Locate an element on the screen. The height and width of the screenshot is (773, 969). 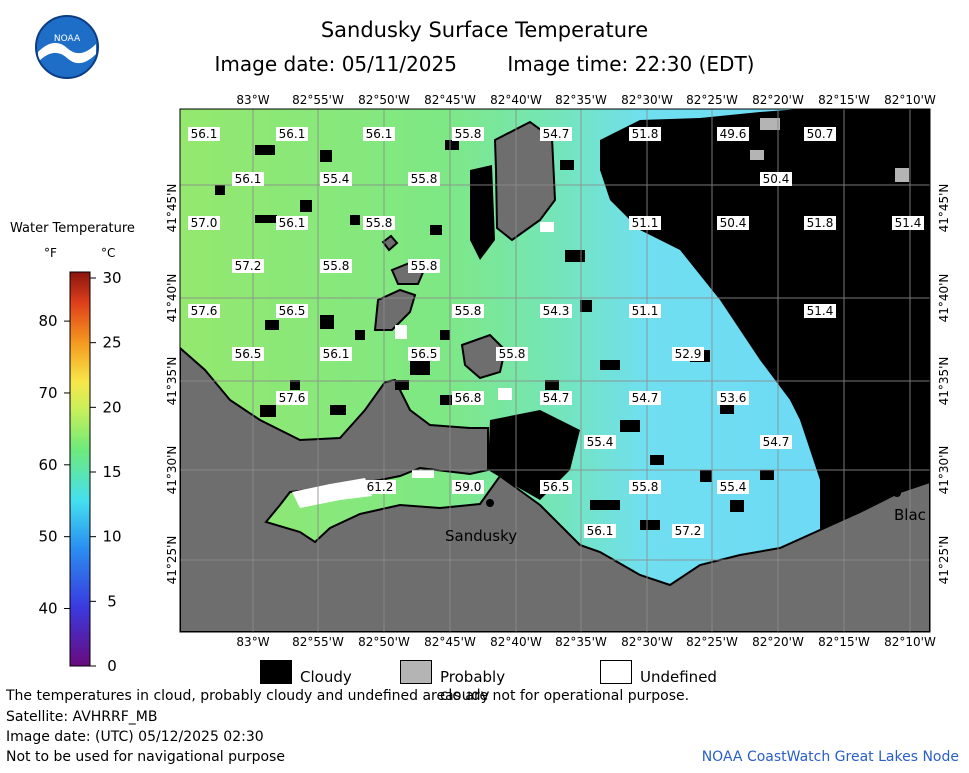
temperature-label: 51.4 is located at coordinates (908, 223).